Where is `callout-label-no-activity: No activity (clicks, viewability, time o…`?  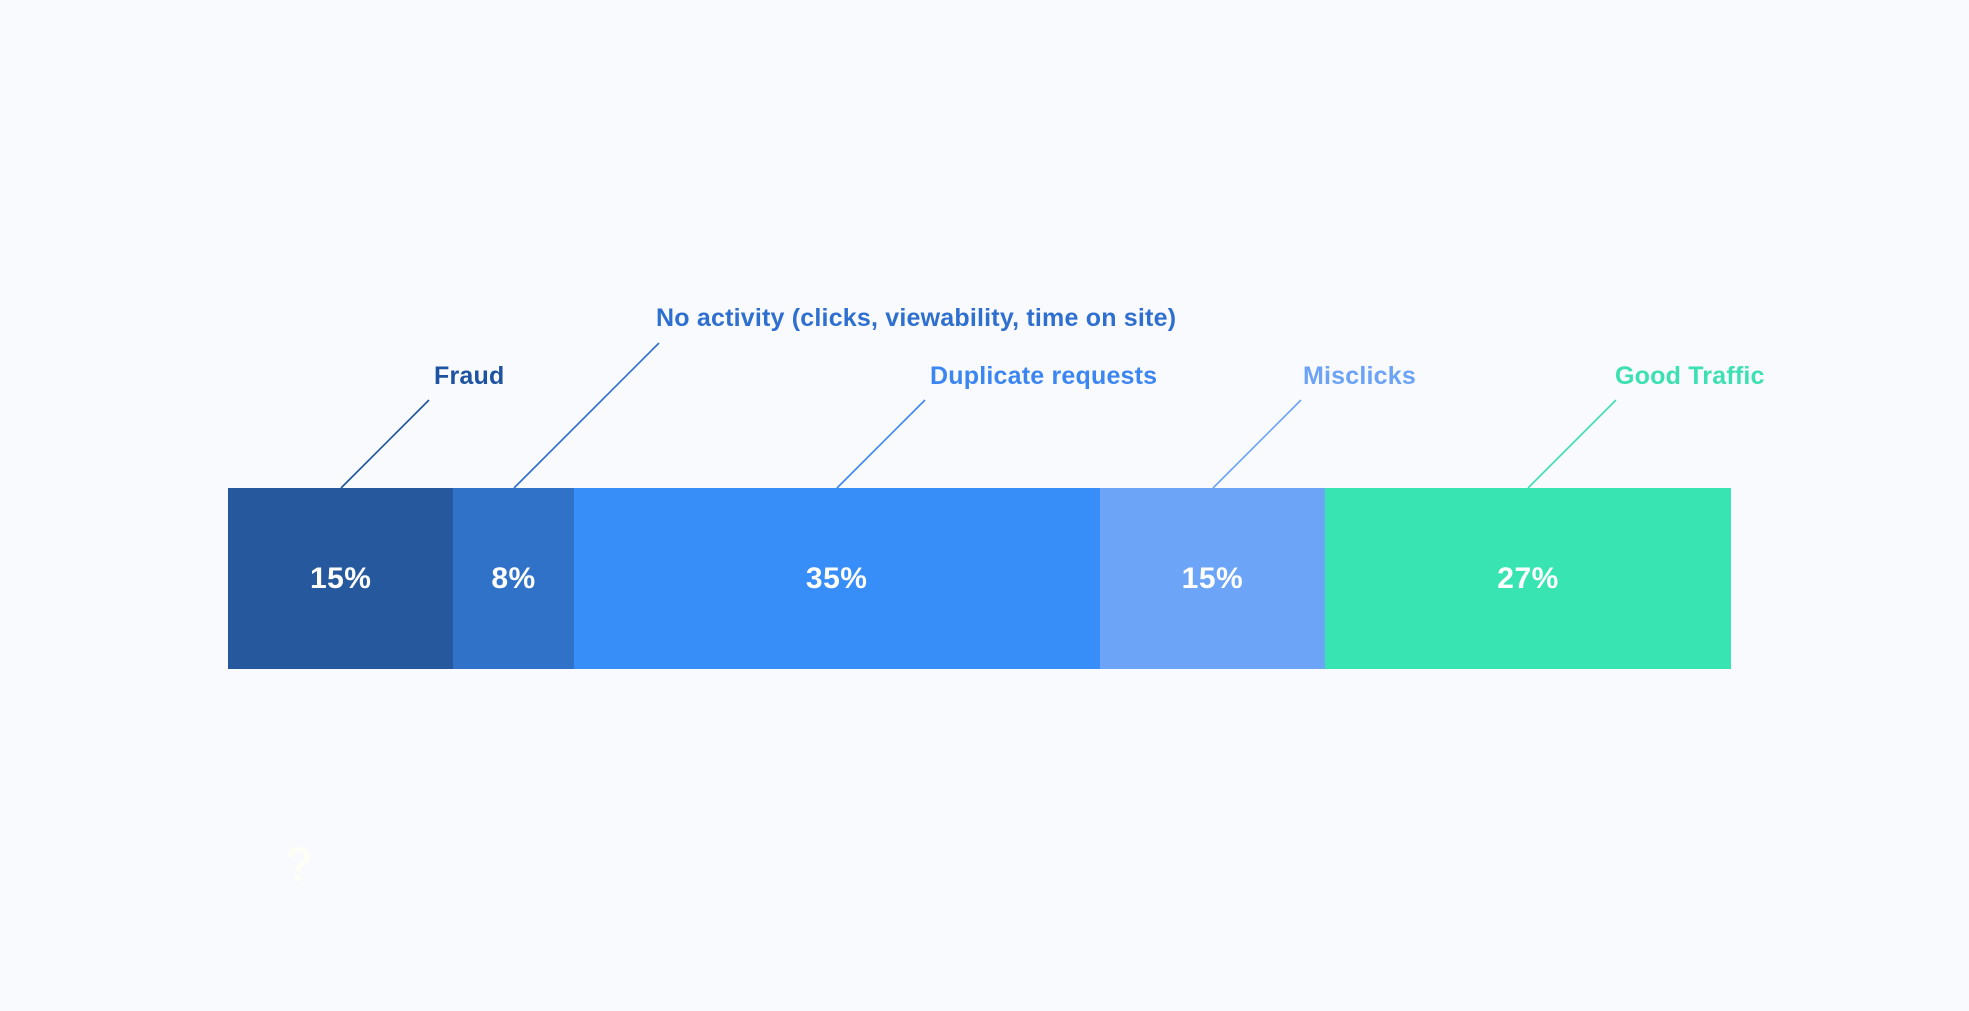
callout-label-no-activity: No activity (clicks, viewability, time o… is located at coordinates (916, 318).